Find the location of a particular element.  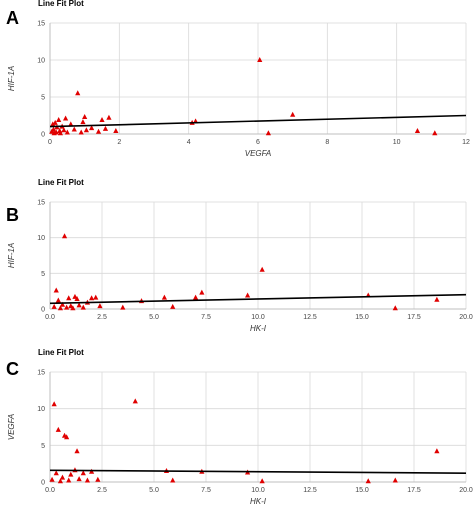

x-tick-label: 12 is located at coordinates (466, 142).